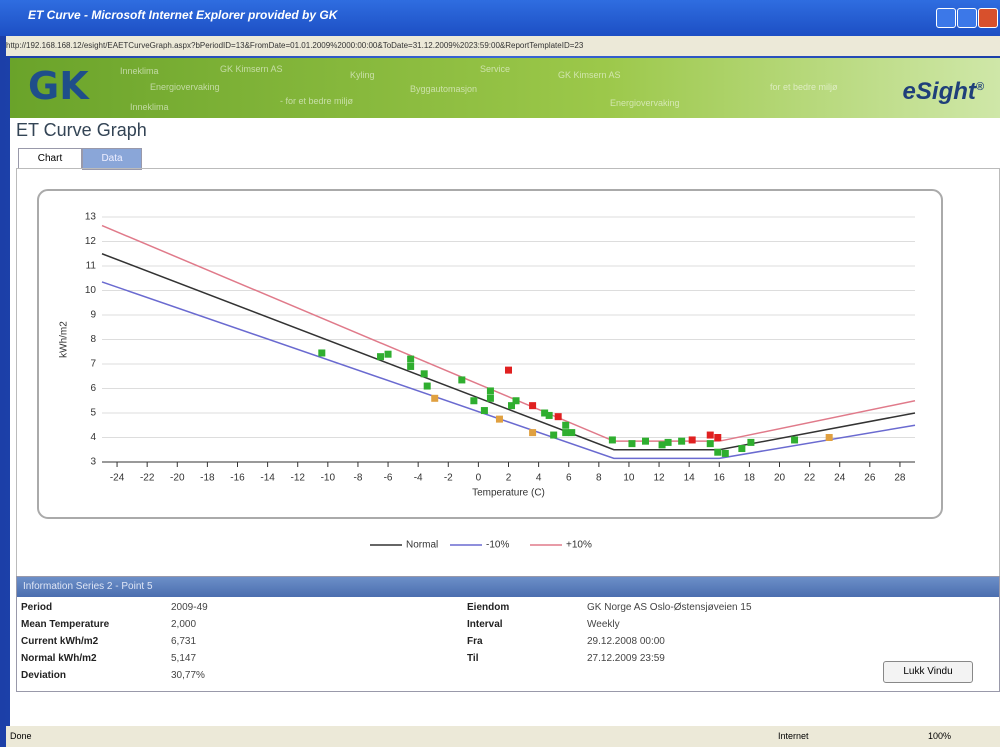 This screenshot has width=1000, height=747. I want to click on info-title: Information Series 2 - Point 5, so click(508, 587).